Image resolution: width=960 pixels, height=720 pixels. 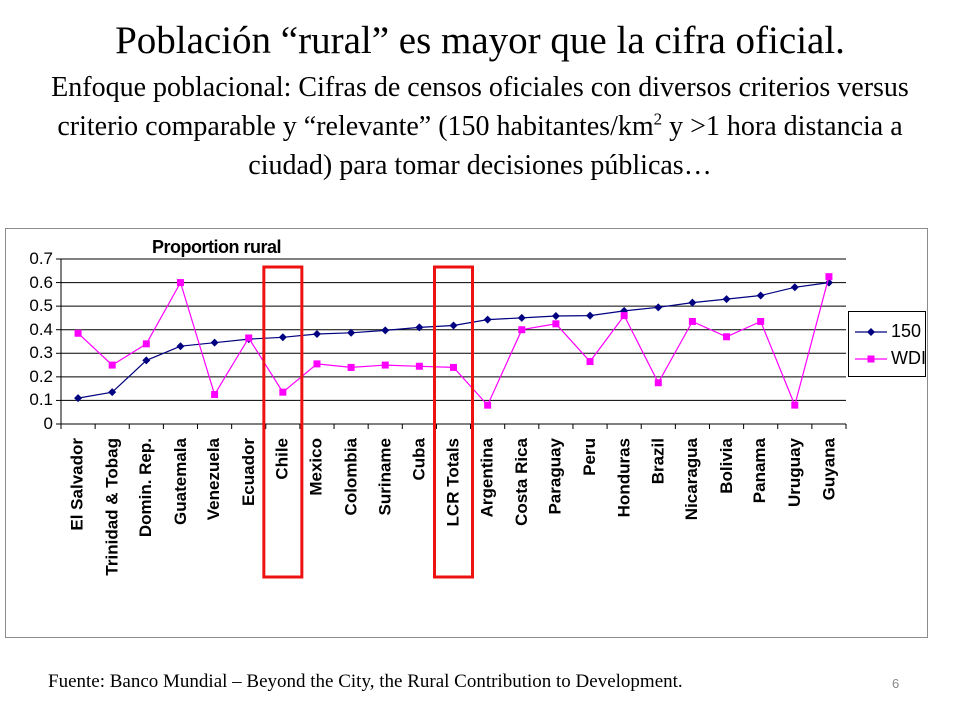 What do you see at coordinates (555, 476) in the screenshot?
I see `x-tick-label-paraguay: Paraguay` at bounding box center [555, 476].